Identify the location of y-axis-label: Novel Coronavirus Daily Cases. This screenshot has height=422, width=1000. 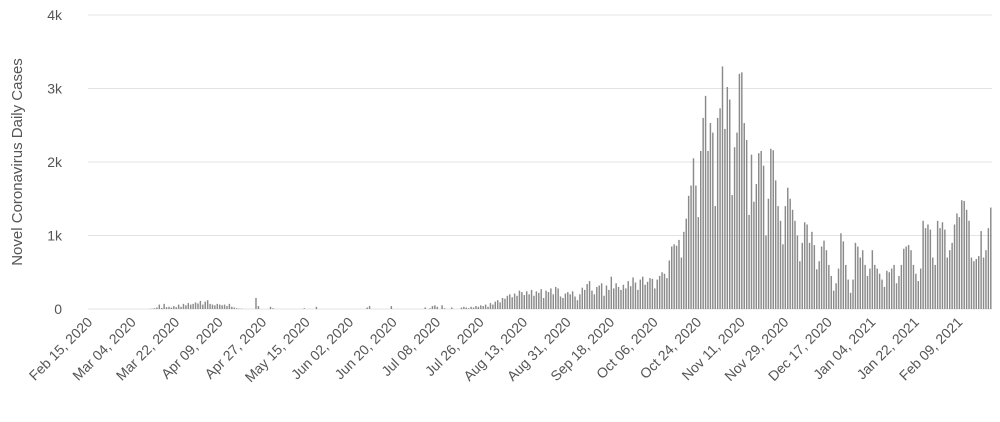
(17, 162).